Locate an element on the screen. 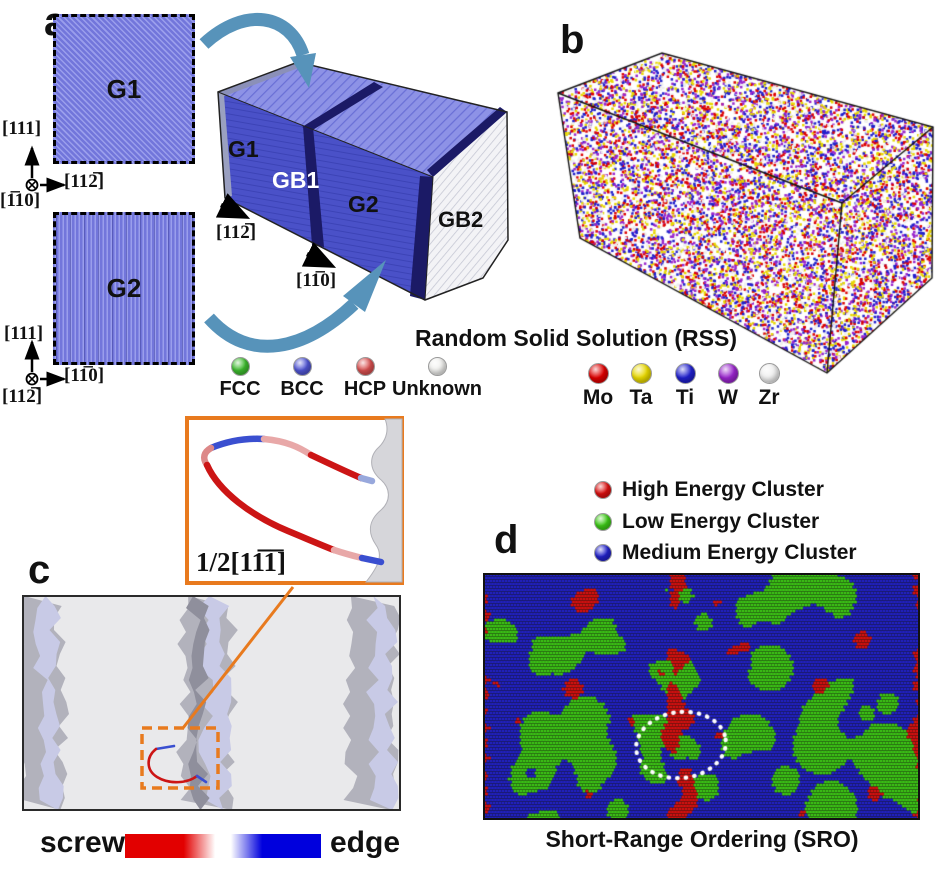 Image resolution: width=940 pixels, height=869 pixels. gb-surfaces-group is located at coordinates (211, 703).